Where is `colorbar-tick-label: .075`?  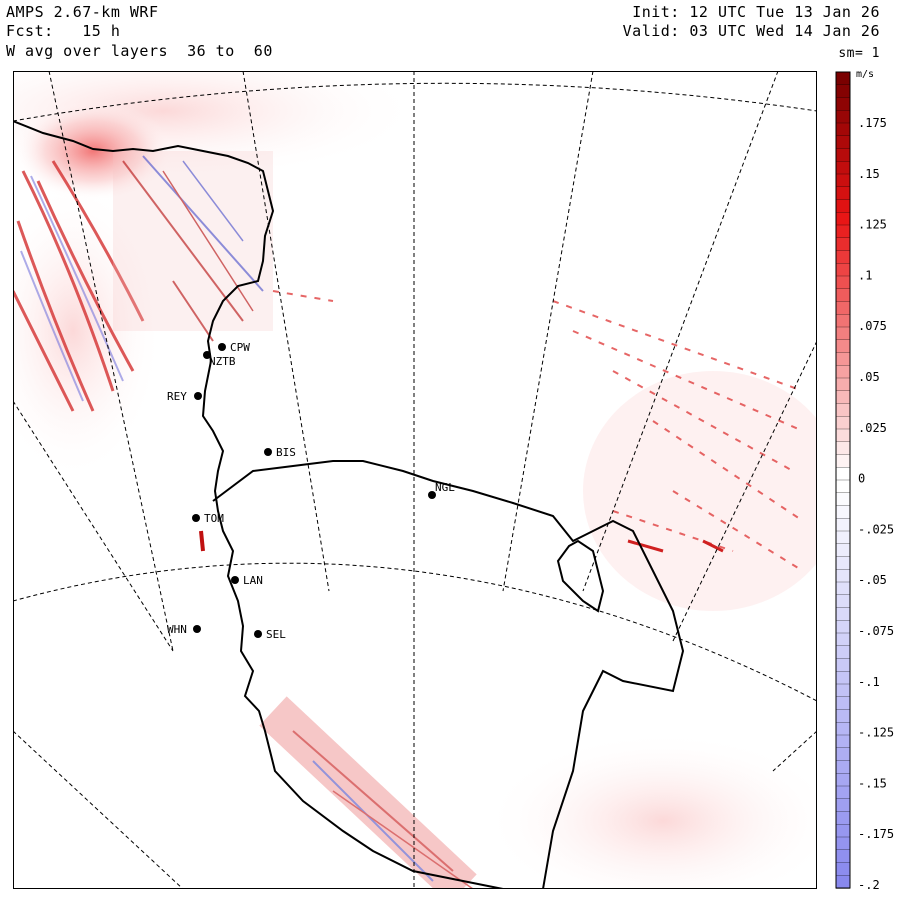 colorbar-tick-label: .075 is located at coordinates (872, 326).